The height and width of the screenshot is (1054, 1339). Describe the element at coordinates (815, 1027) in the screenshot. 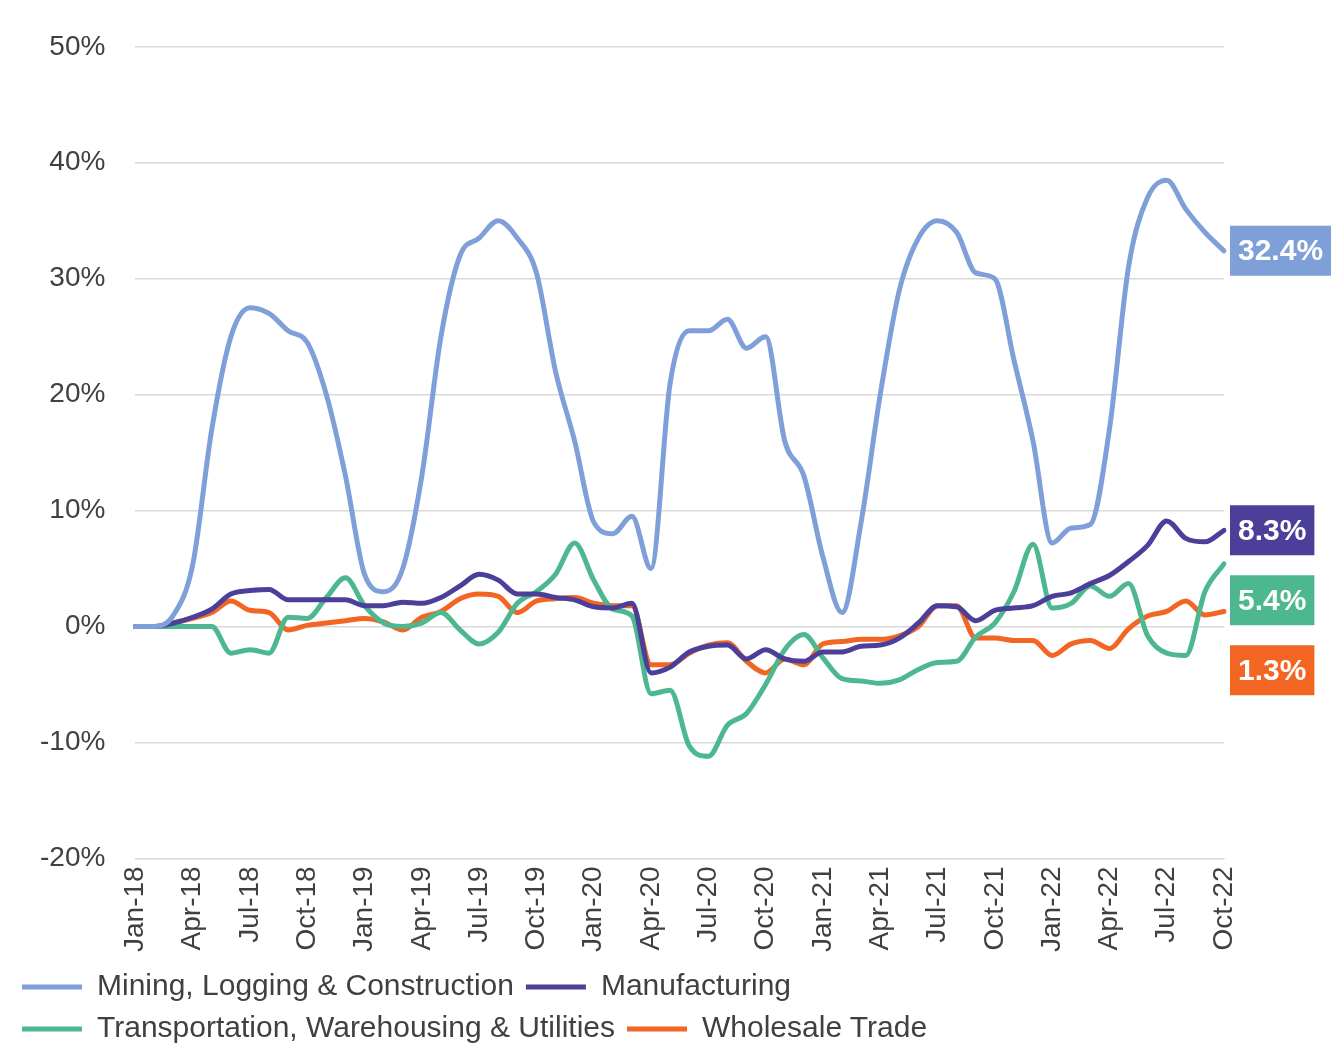

I see `legend-label: Wholesale Trade` at that location.